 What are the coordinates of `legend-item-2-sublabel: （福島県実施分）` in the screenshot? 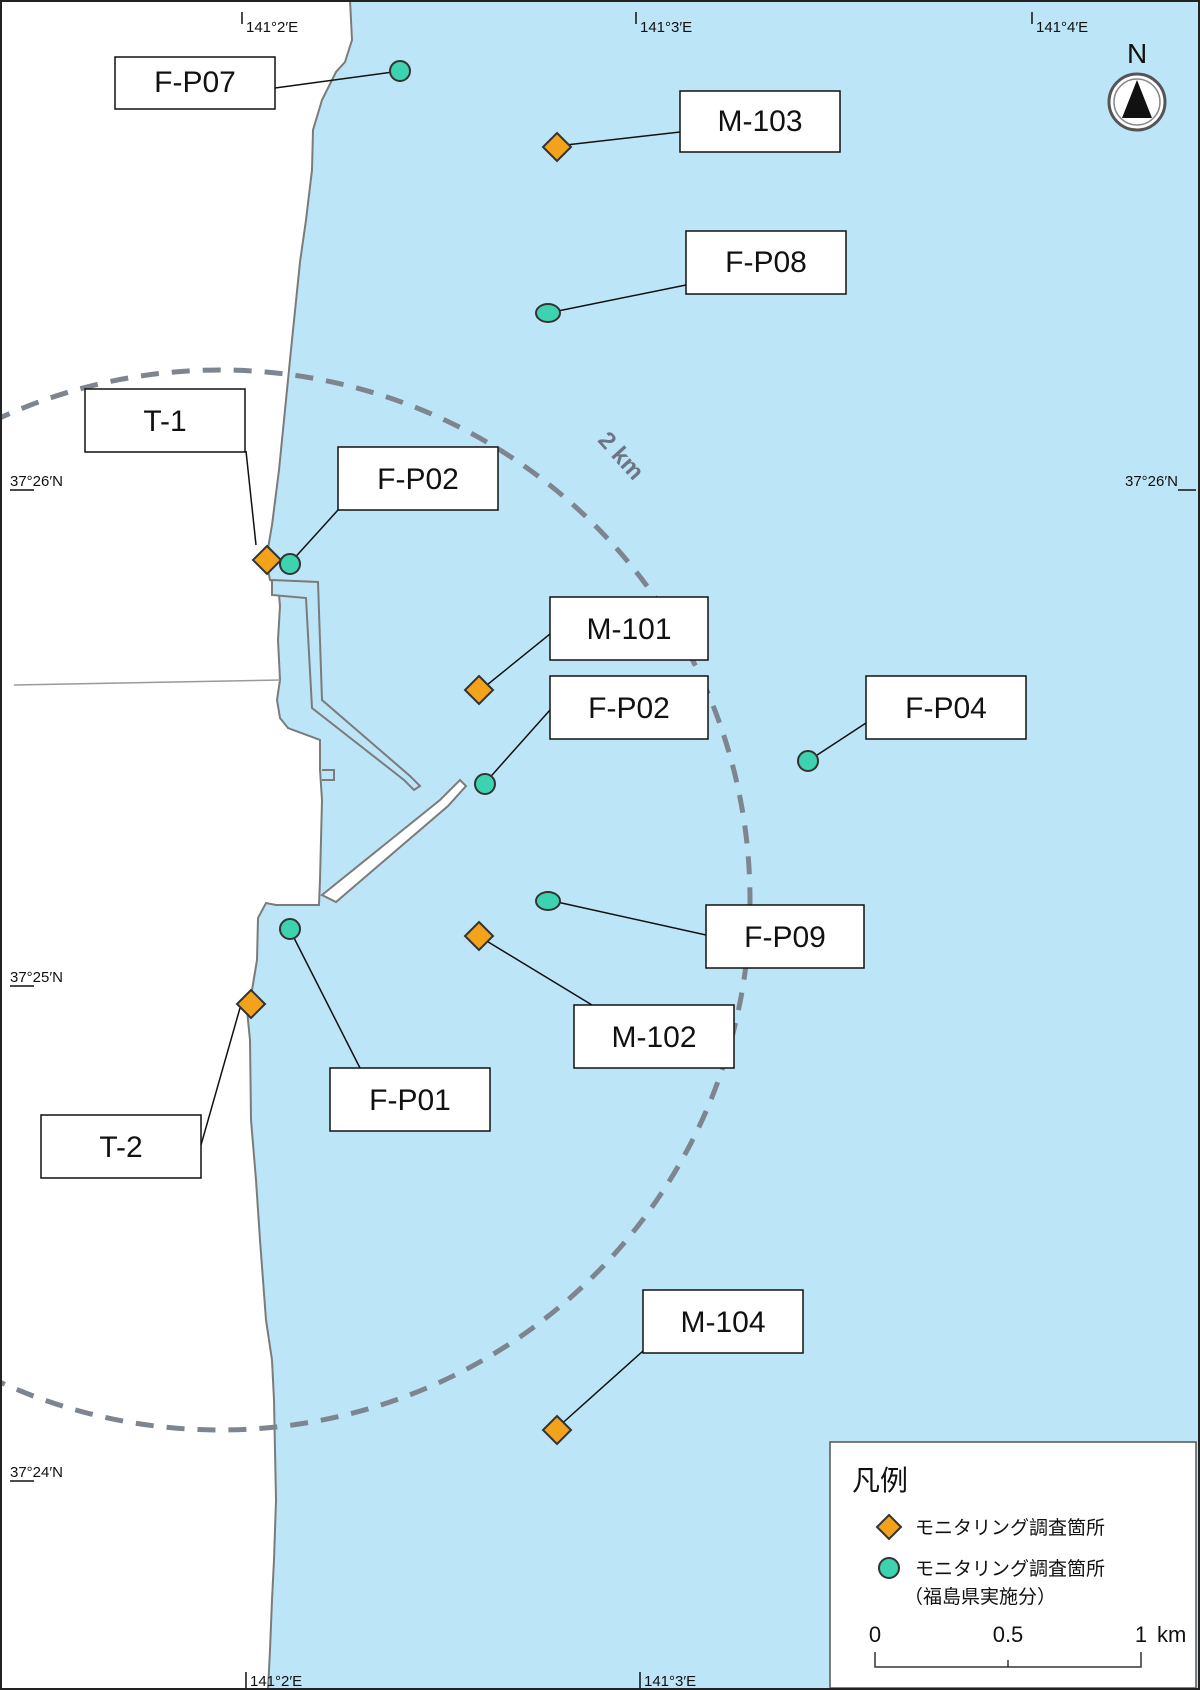 It's located at (980, 1597).